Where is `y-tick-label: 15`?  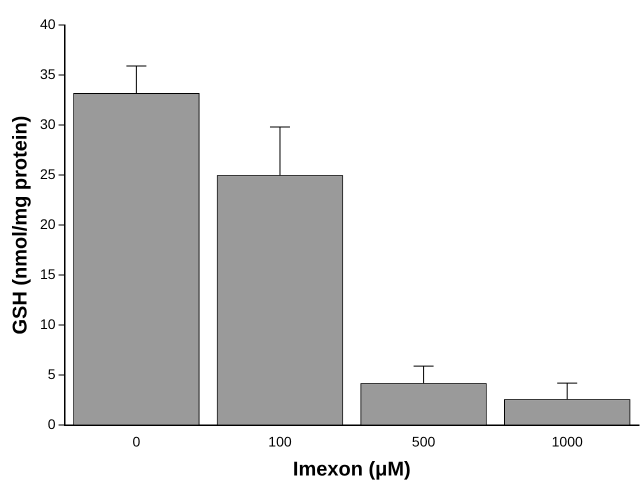 y-tick-label: 15 is located at coordinates (48, 274).